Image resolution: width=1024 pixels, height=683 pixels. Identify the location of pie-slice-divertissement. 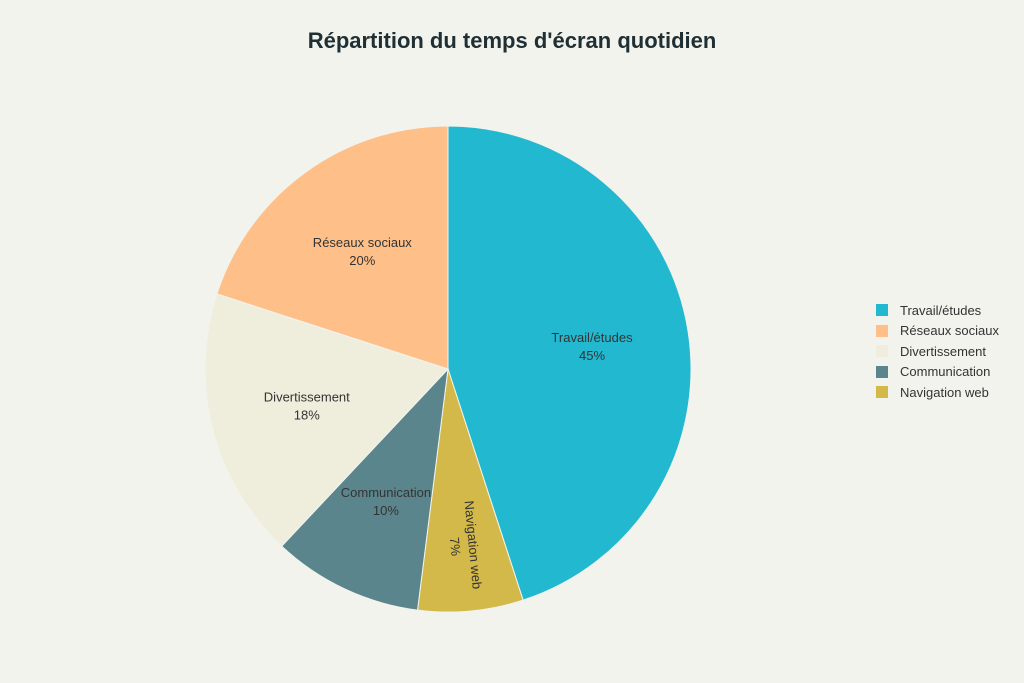
(326, 420).